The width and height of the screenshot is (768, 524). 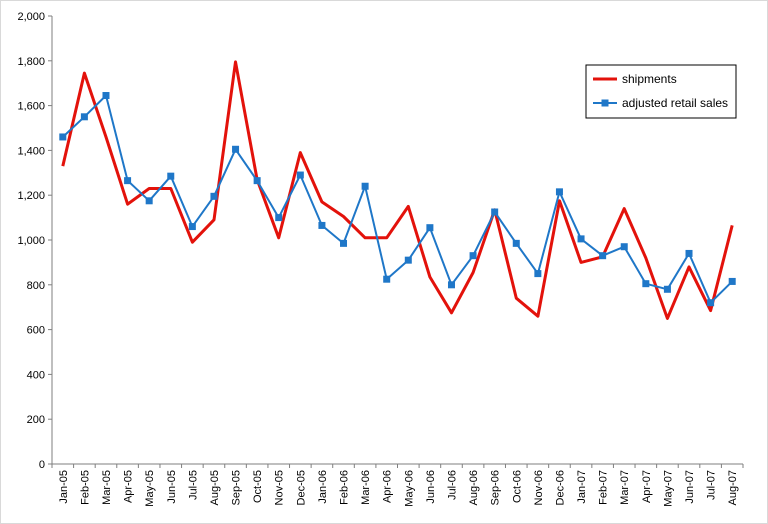 What do you see at coordinates (129, 486) in the screenshot?
I see `x-tick-label: Apr-05` at bounding box center [129, 486].